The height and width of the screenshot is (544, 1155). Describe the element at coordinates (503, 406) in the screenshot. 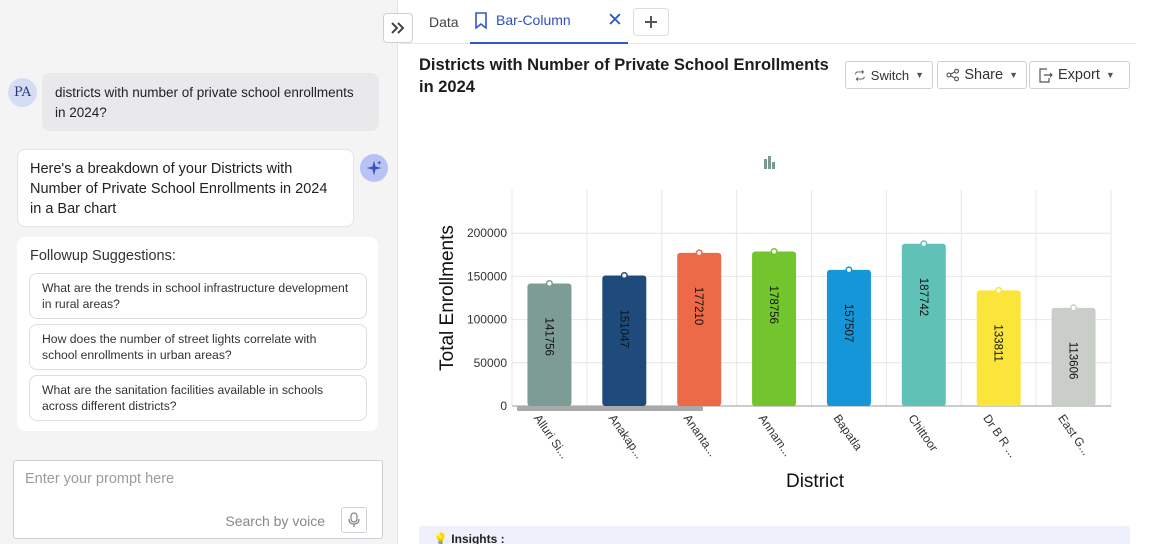

I see `y-tick-label: 0` at that location.